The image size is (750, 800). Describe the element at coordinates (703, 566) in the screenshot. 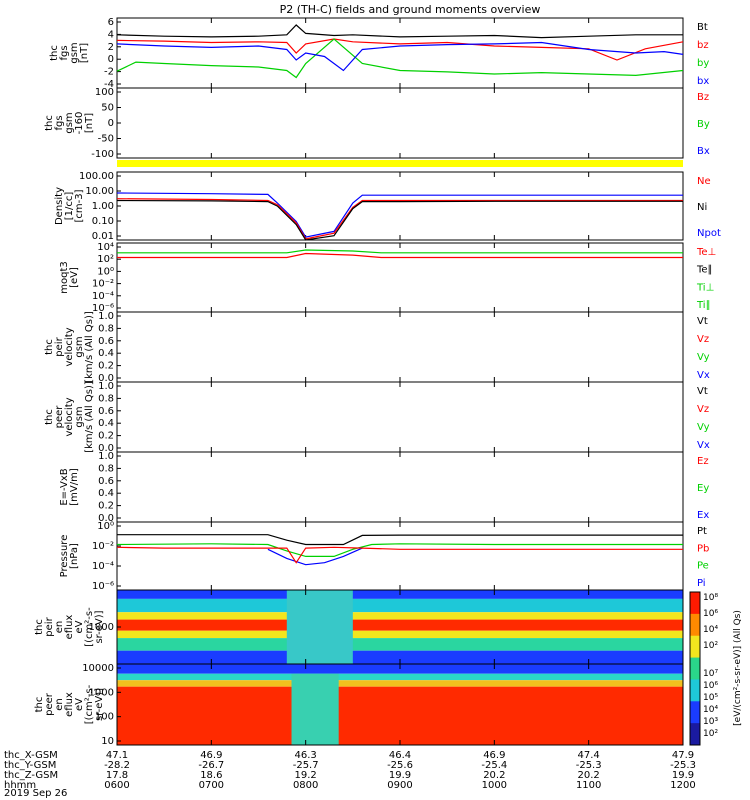

I see `legend-Pe: Pe` at that location.